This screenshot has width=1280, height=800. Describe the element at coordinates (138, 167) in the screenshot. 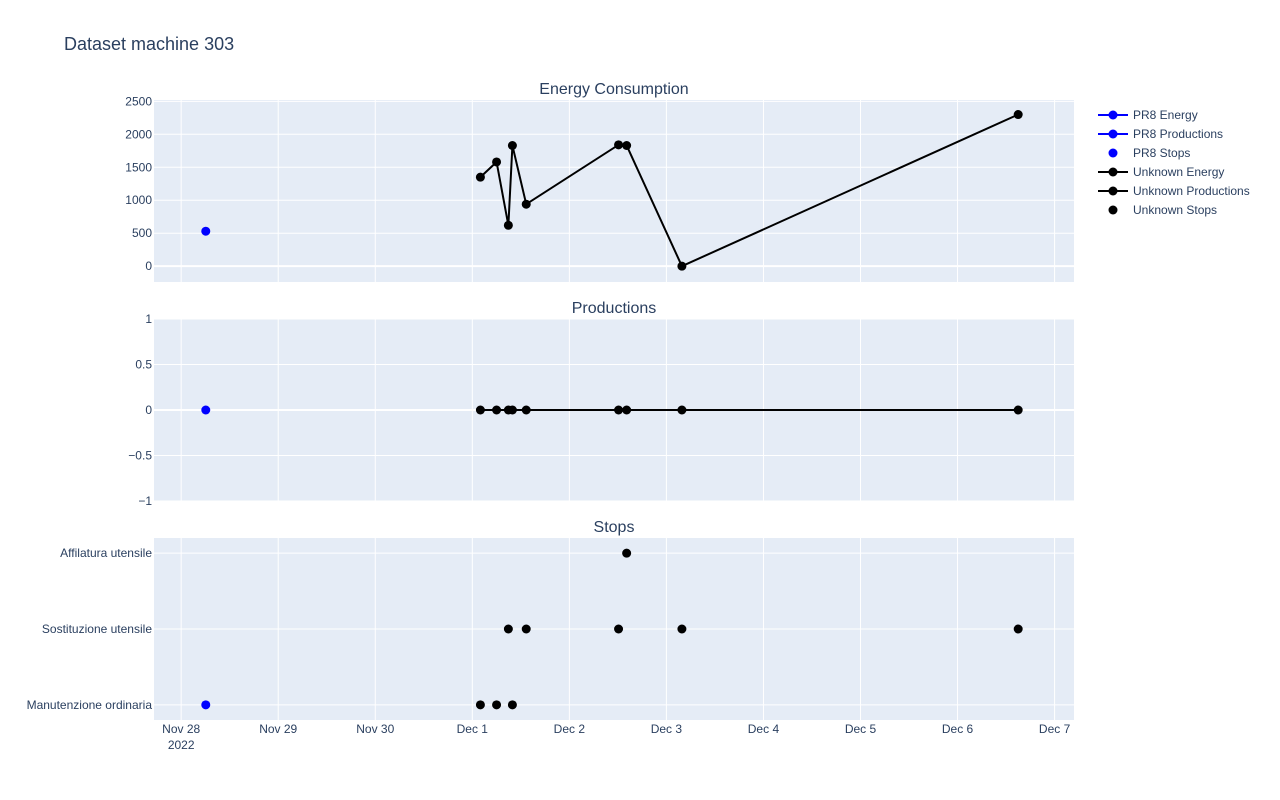

I see `y-tick-label: 1500` at that location.